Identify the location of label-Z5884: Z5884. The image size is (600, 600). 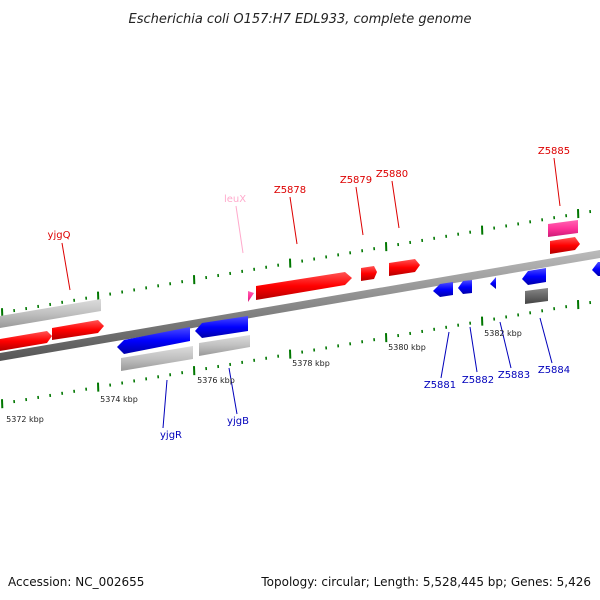
(554, 370).